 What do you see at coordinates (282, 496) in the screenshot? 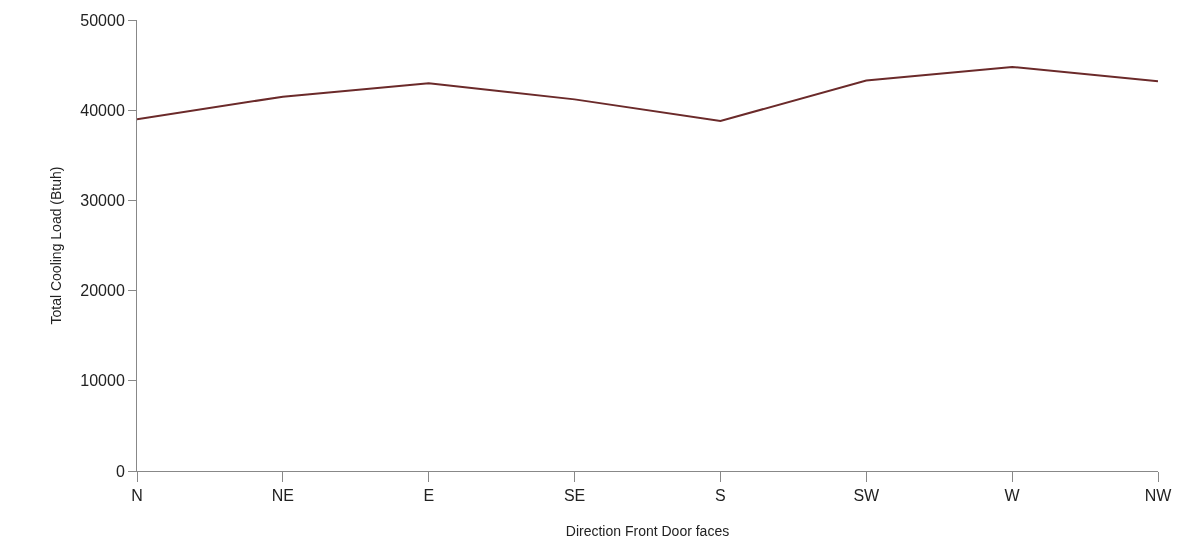
I see `x-tick-label: NE` at bounding box center [282, 496].